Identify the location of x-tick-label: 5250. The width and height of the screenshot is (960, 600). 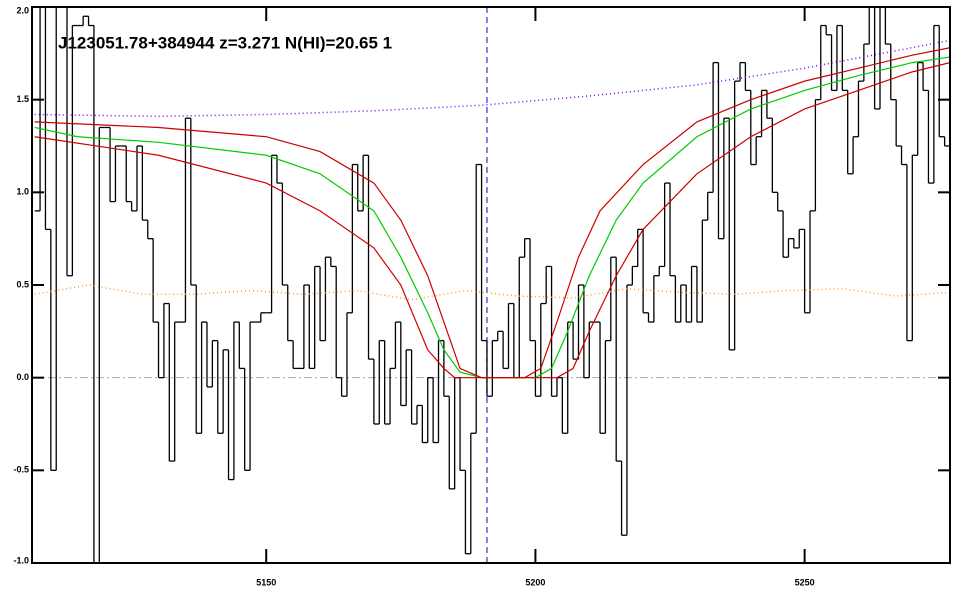
(805, 582).